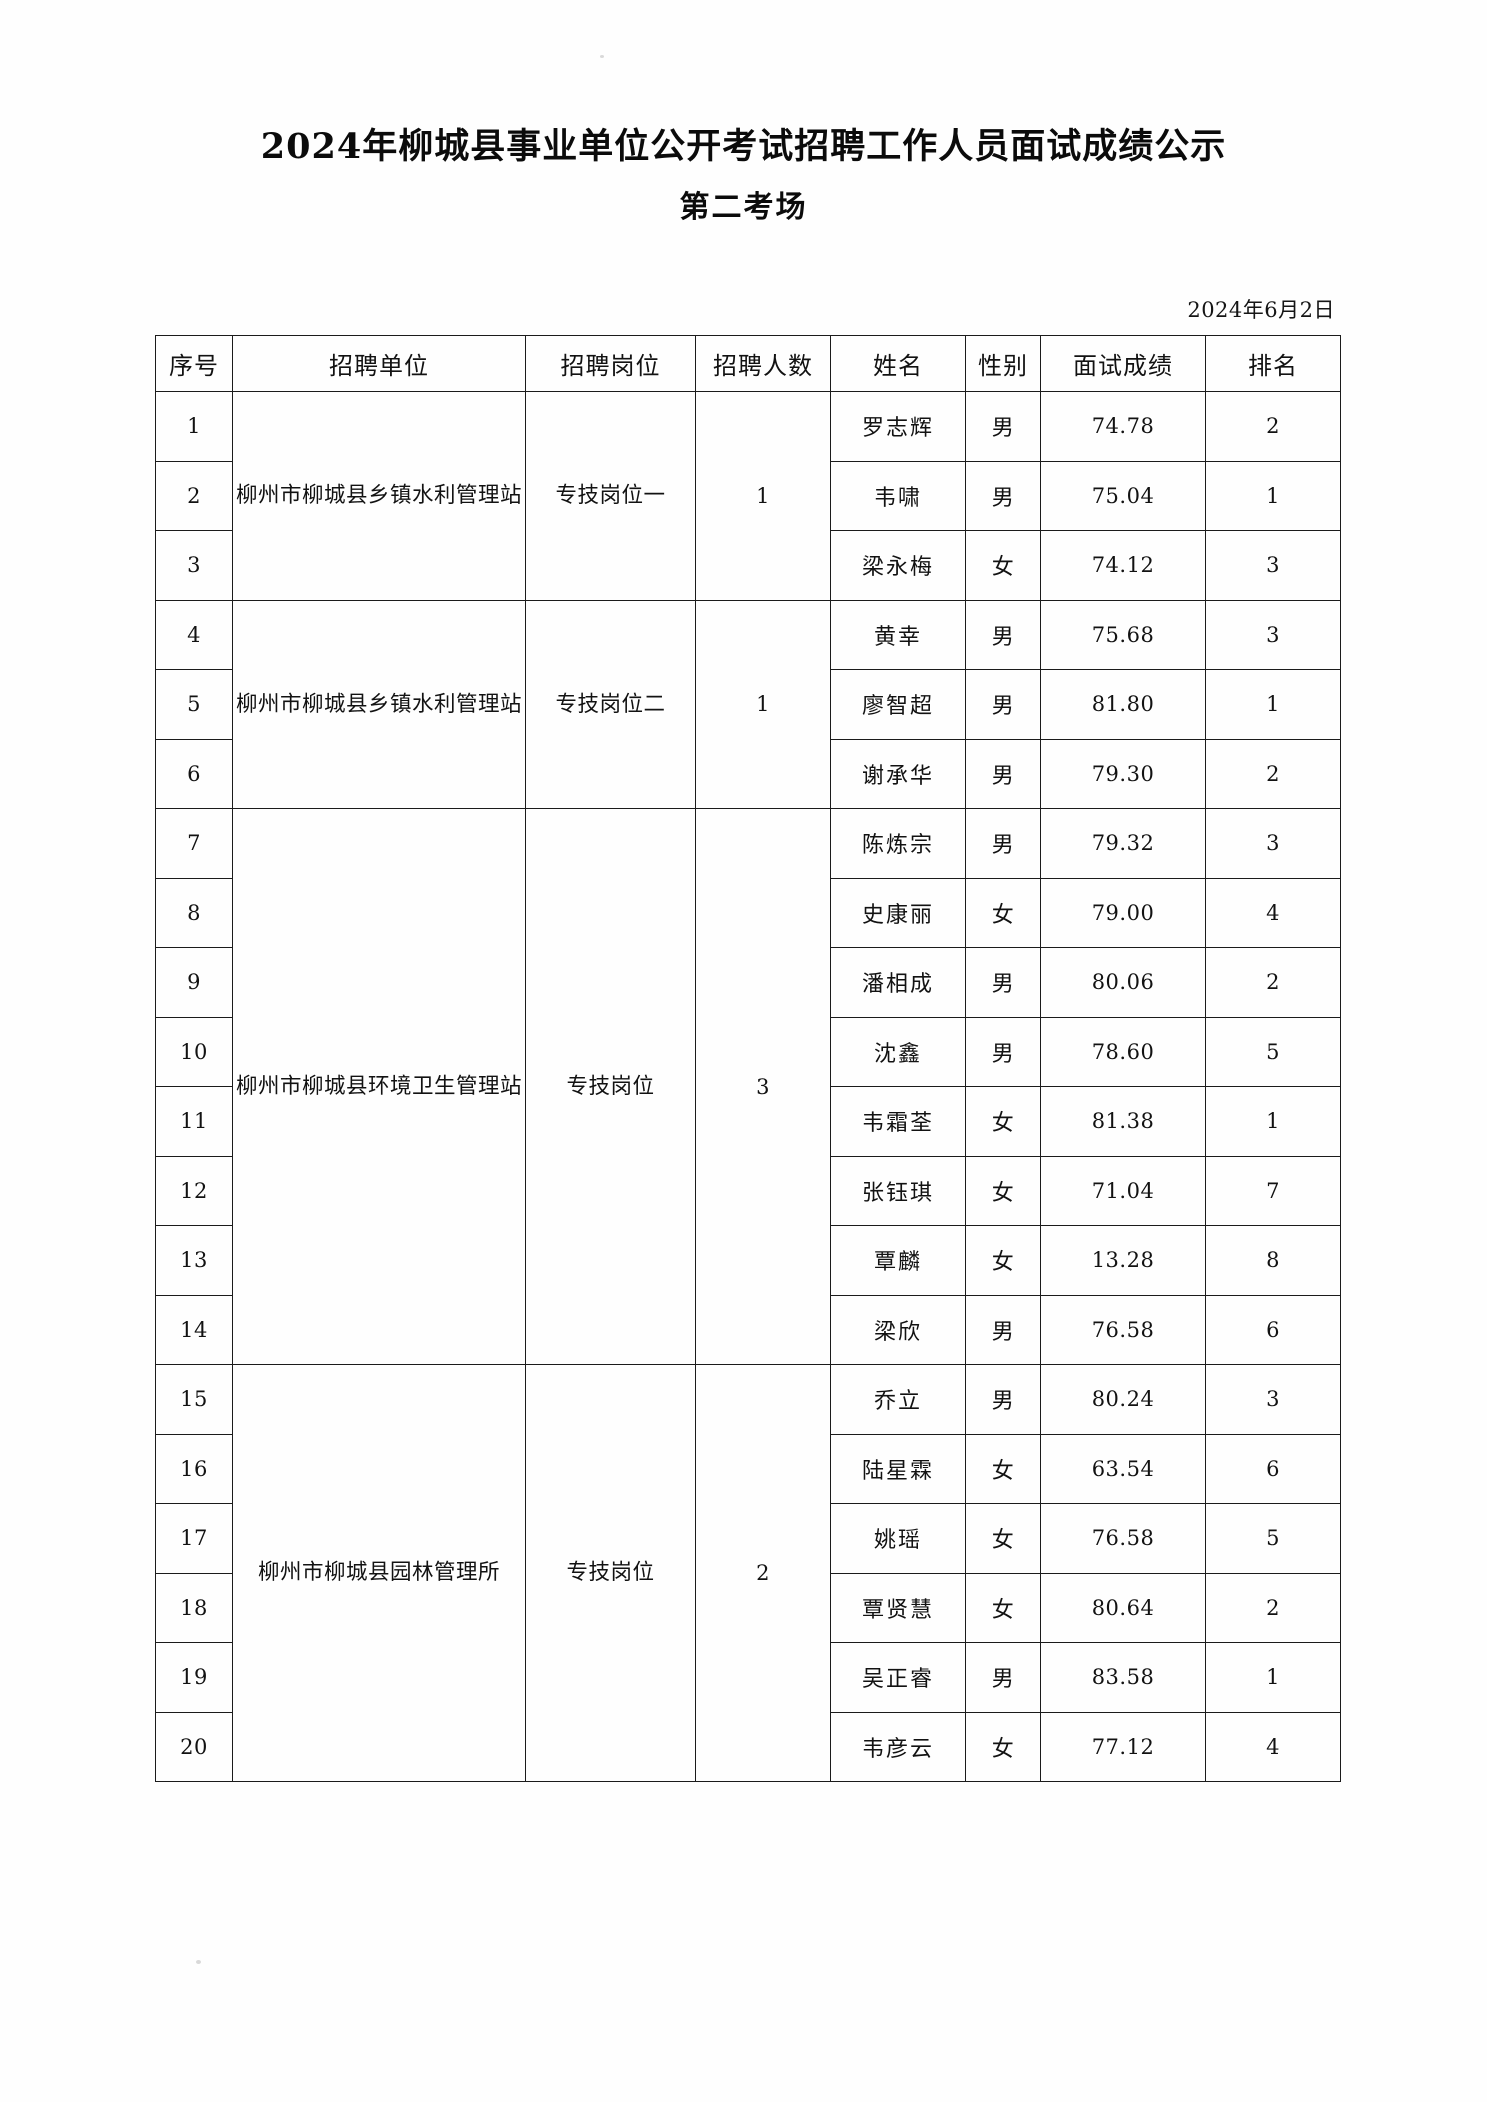 The height and width of the screenshot is (2102, 1487). Describe the element at coordinates (194, 704) in the screenshot. I see `cell-index: 5` at that location.